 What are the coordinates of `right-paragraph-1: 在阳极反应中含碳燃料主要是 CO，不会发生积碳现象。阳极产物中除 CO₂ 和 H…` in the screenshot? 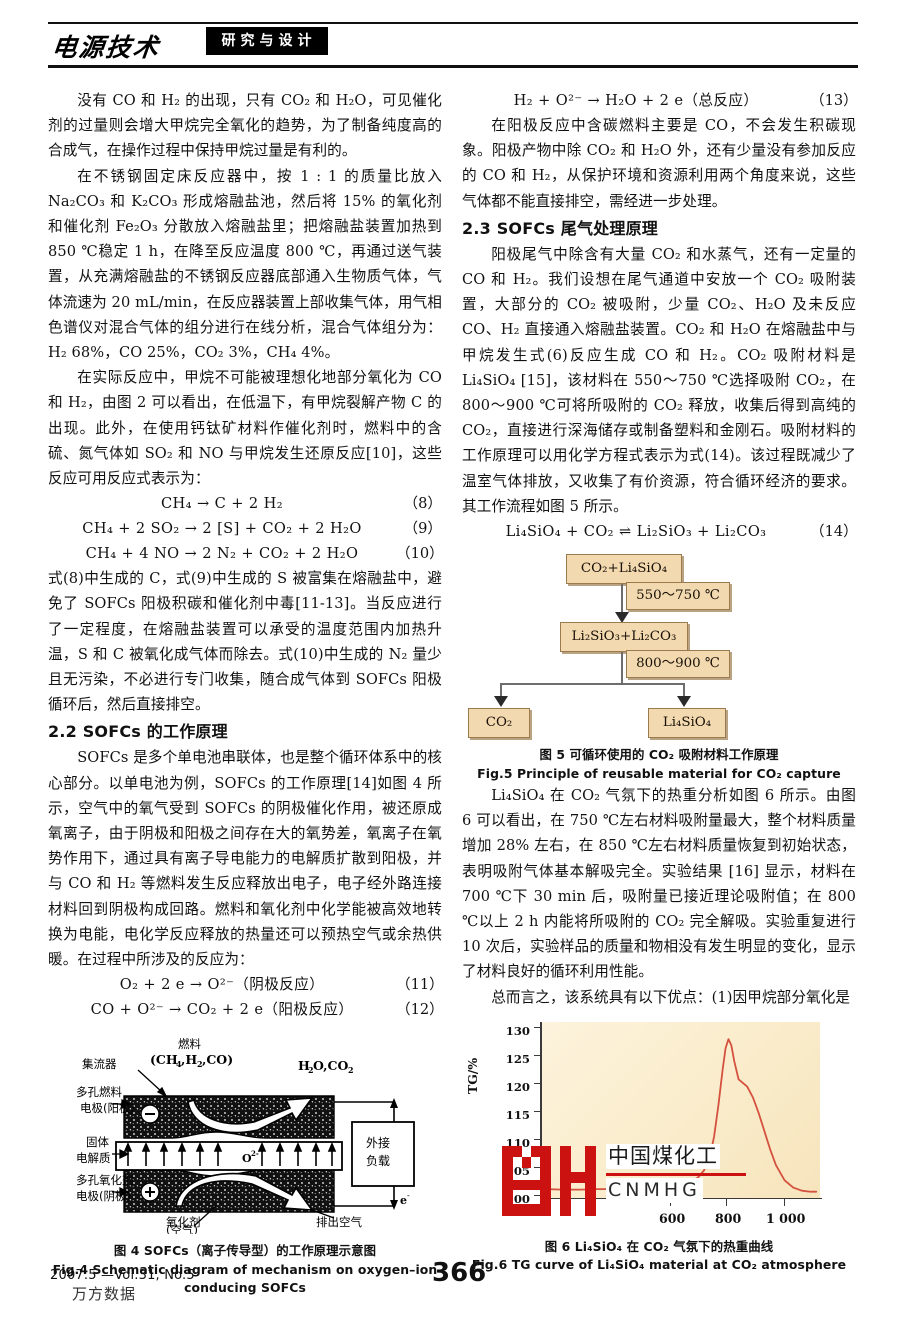 It's located at (659, 163).